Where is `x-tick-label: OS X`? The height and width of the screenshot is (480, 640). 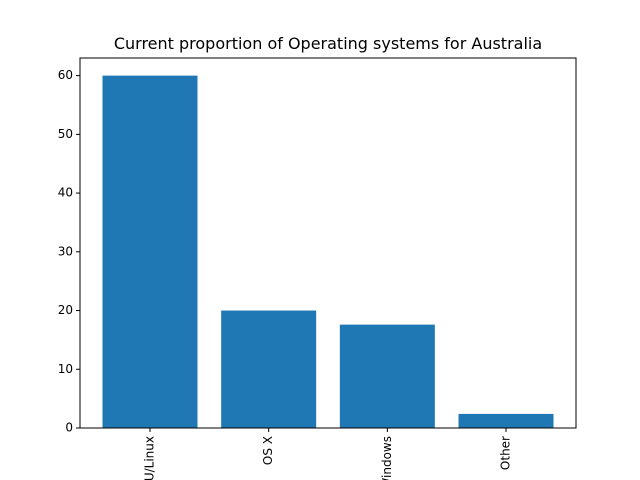 x-tick-label: OS X is located at coordinates (268, 450).